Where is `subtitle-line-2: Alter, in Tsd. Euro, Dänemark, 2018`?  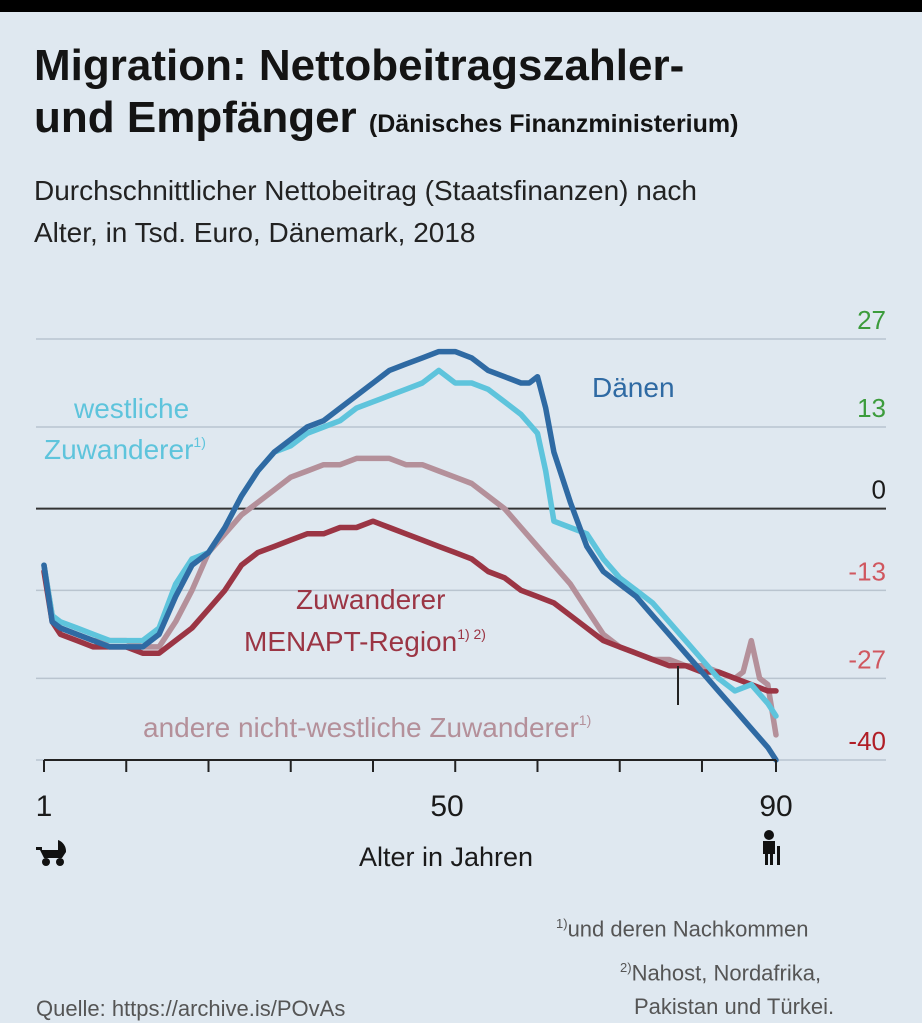
subtitle-line-2: Alter, in Tsd. Euro, Dänemark, 2018 is located at coordinates (255, 232).